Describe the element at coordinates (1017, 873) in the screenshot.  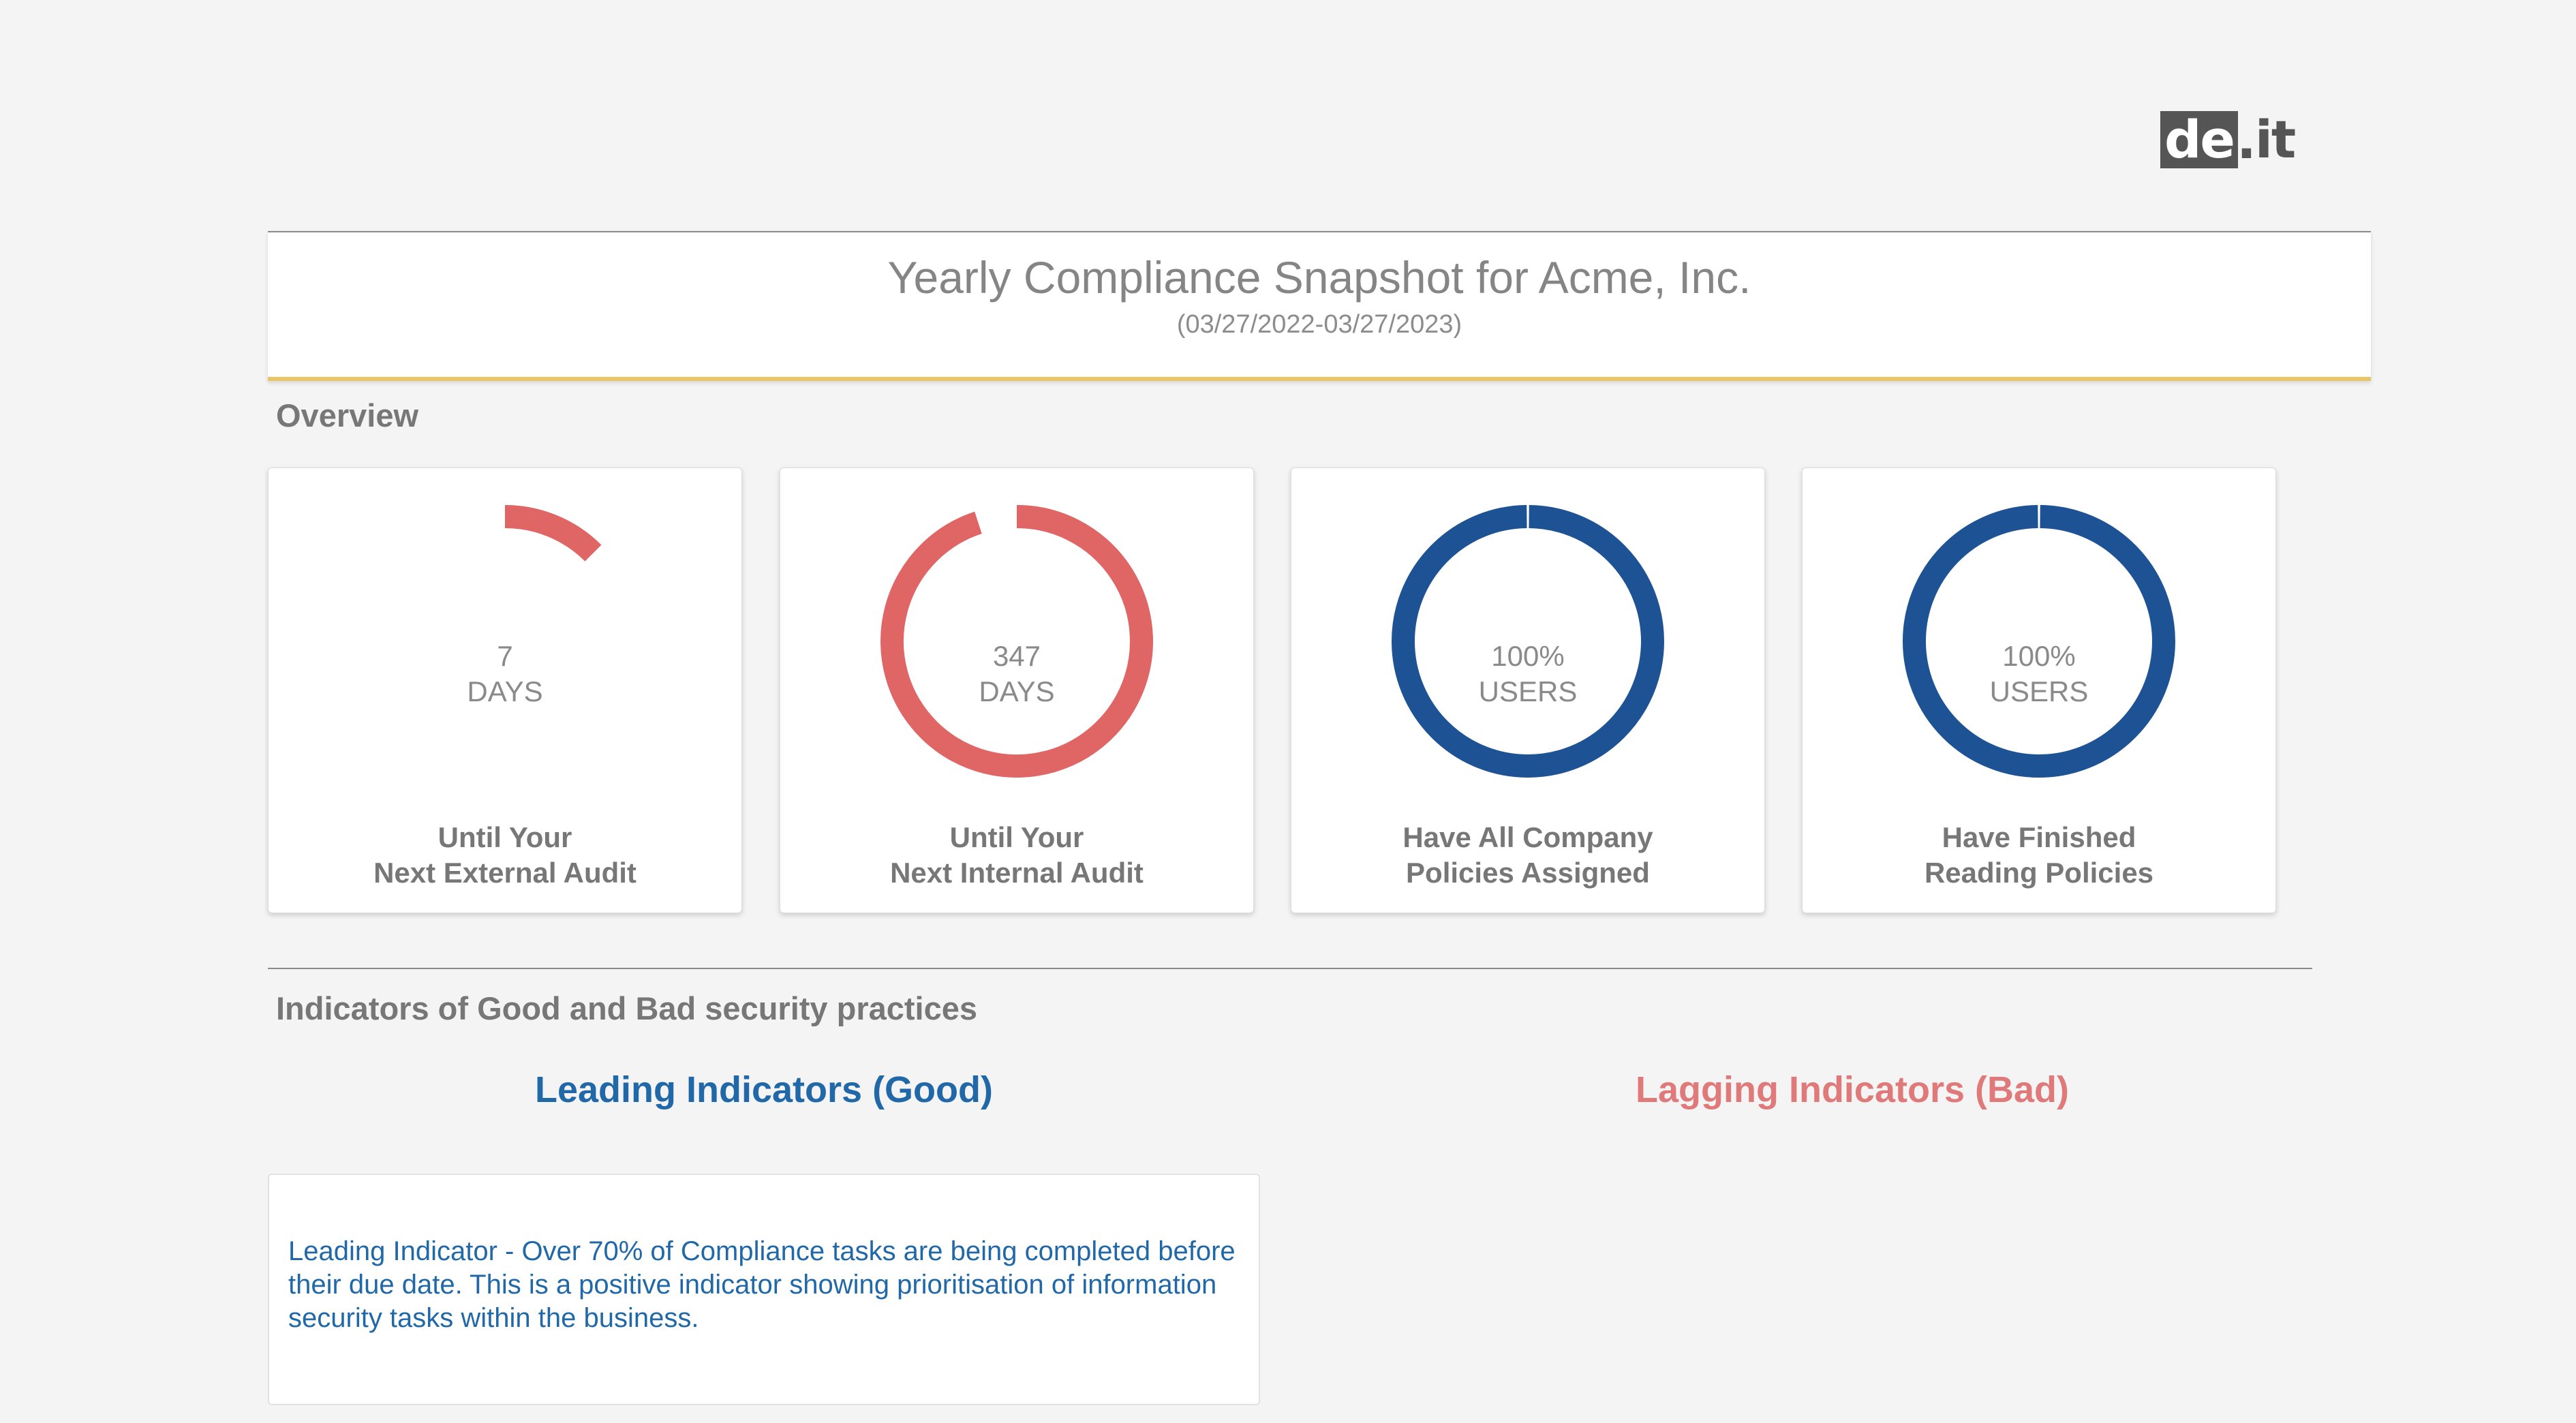
I see `internal-audit-label-line2: Next Internal Audit` at that location.